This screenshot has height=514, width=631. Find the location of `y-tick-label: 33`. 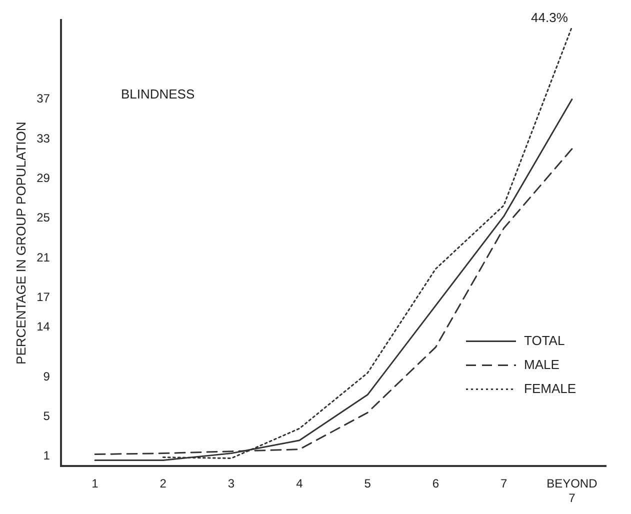

y-tick-label: 33 is located at coordinates (43, 138).